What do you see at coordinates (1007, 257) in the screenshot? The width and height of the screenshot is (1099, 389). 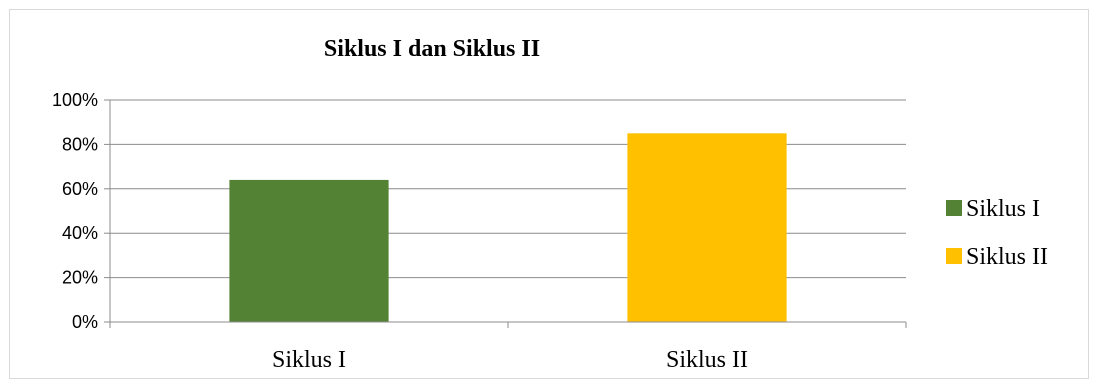 I see `legend-label: Siklus II` at bounding box center [1007, 257].